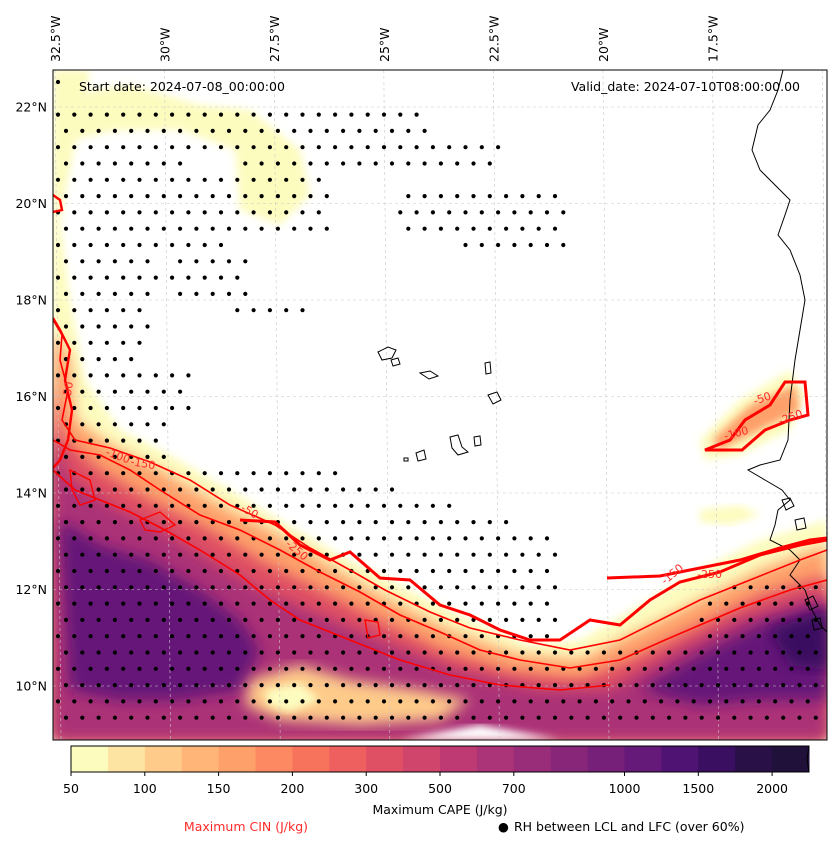 This screenshot has height=845, width=837. Describe the element at coordinates (387, 353) in the screenshot. I see `island` at that location.